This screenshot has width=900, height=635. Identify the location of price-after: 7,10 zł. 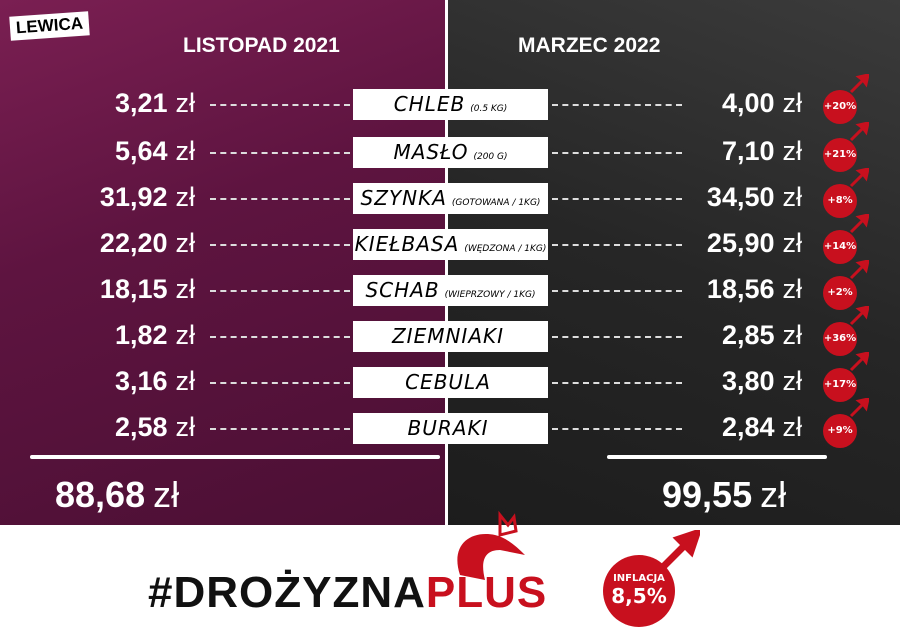
(761, 151).